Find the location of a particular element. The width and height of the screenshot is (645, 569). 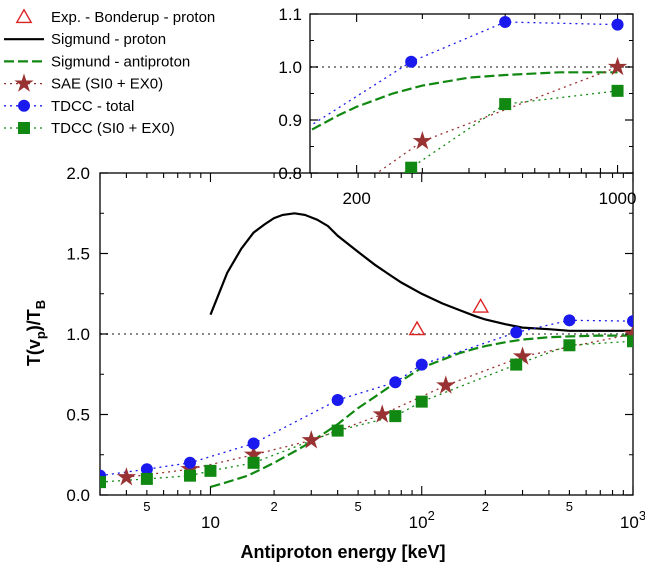

y-axis-label-sub-p: p is located at coordinates (40, 335).